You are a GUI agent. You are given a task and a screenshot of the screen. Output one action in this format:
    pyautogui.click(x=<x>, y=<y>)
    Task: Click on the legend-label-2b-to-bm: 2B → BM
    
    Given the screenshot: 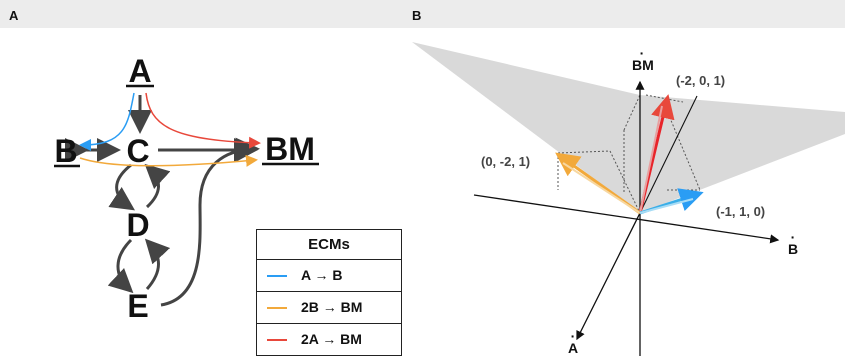 What is the action you would take?
    pyautogui.click(x=332, y=307)
    